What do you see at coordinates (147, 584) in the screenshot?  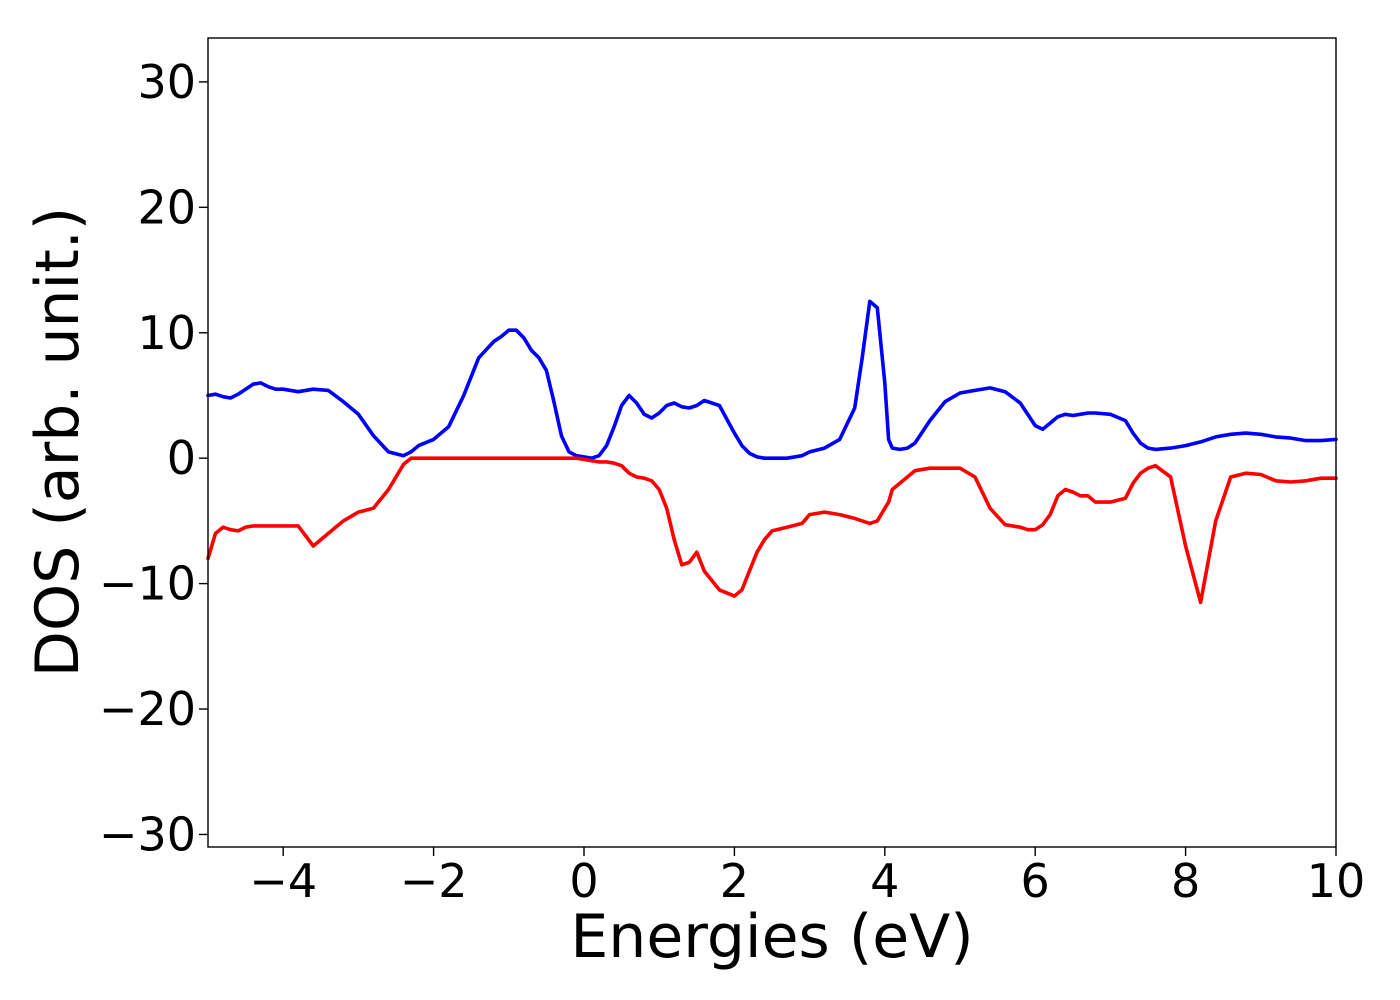 I see `y-tick-label: −10` at bounding box center [147, 584].